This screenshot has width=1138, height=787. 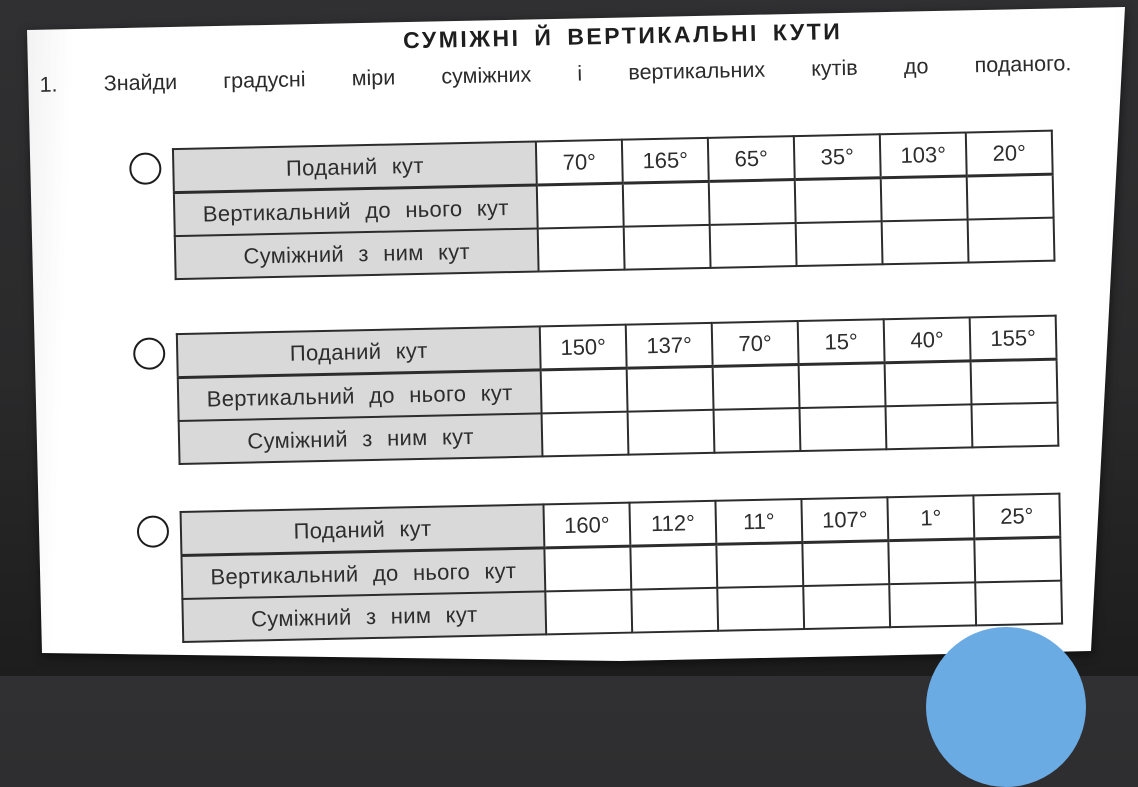 I want to click on given-angle-cell: 35°, so click(x=837, y=157).